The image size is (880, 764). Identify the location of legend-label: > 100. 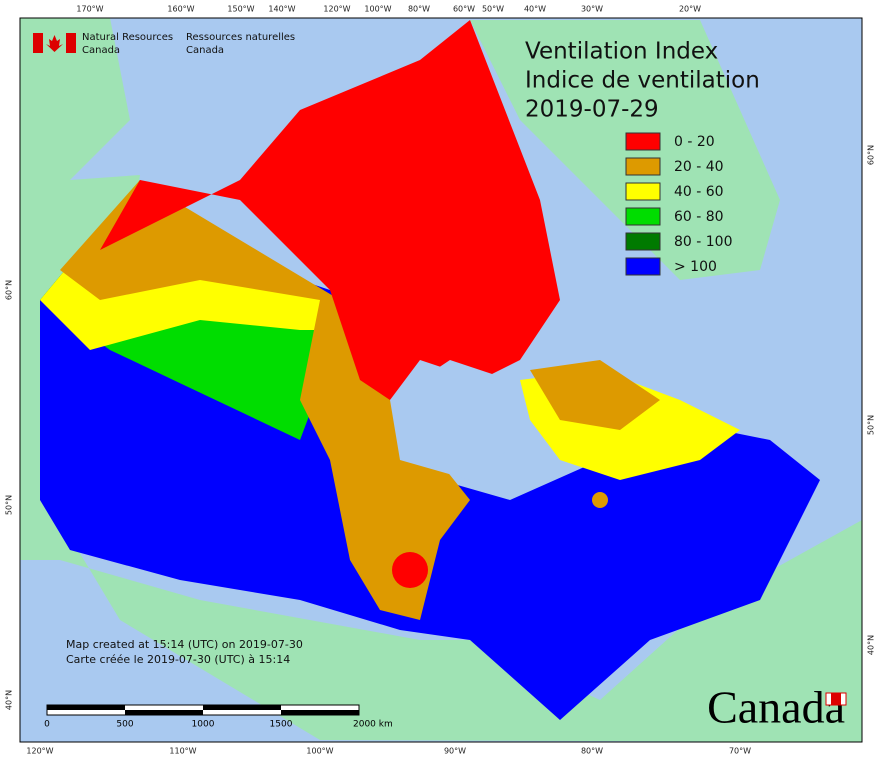
(695, 267).